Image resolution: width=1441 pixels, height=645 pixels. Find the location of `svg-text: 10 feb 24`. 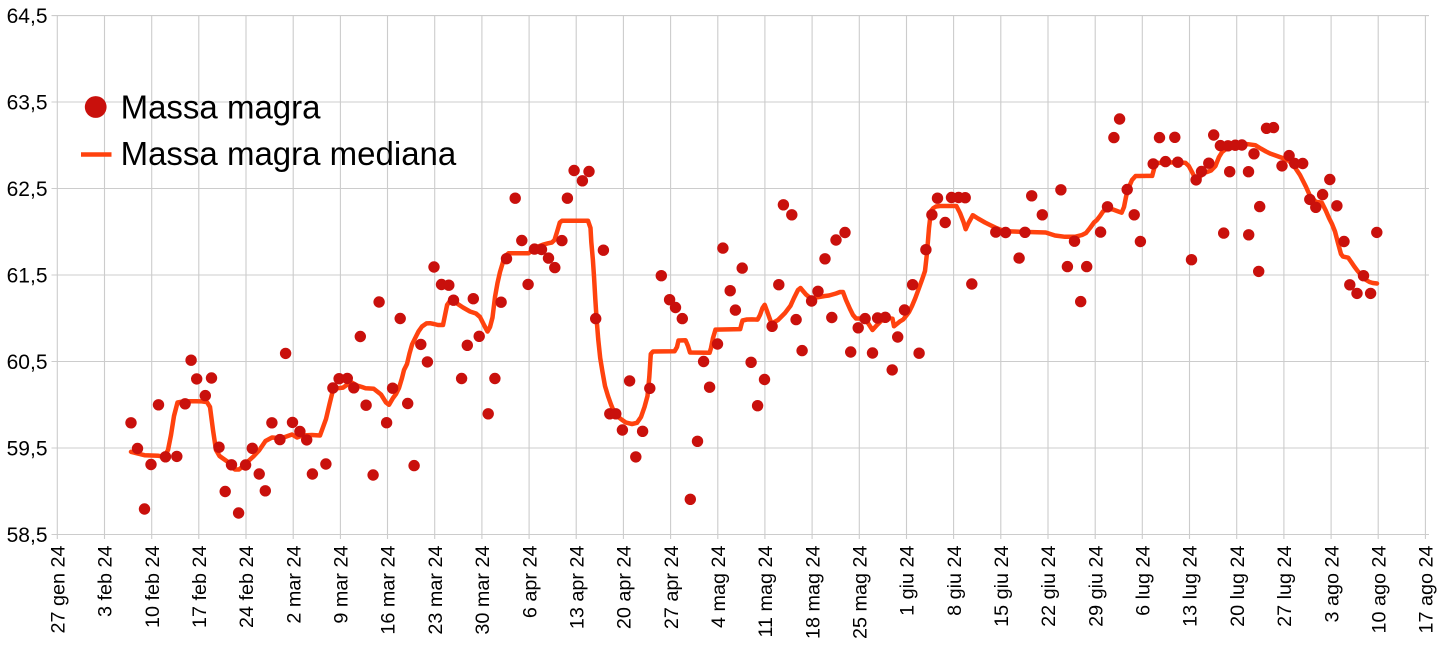

svg-text: 10 feb 24 is located at coordinates (153, 587).